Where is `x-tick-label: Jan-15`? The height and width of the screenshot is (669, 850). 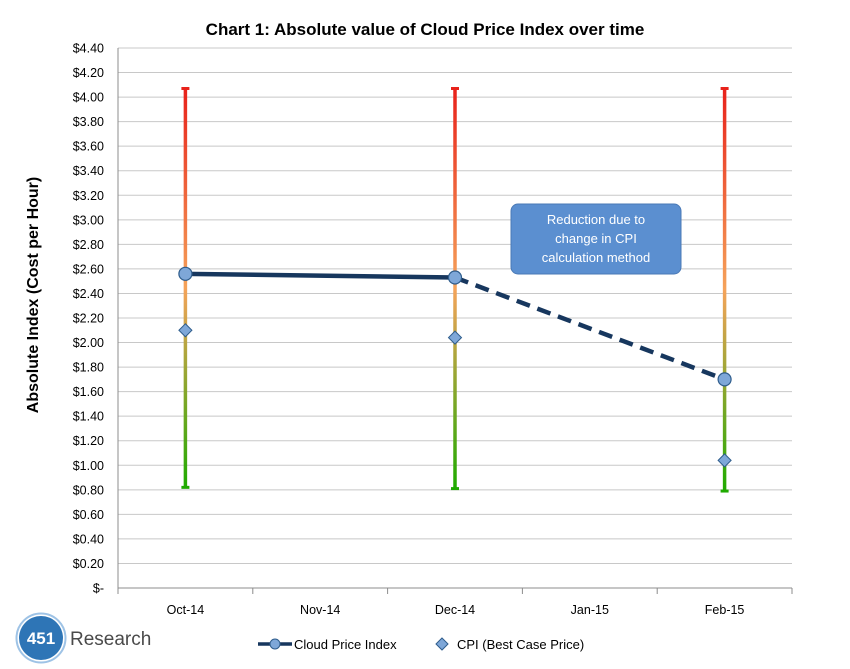 x-tick-label: Jan-15 is located at coordinates (590, 610).